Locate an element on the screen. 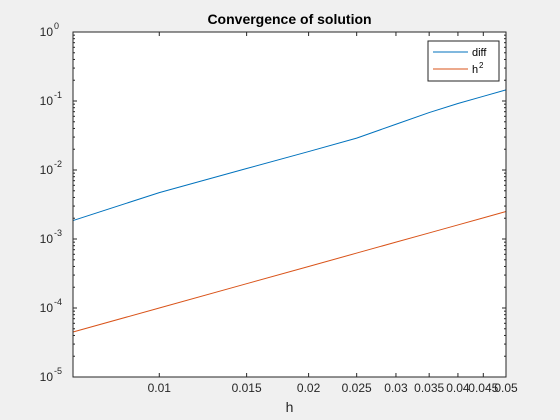 This screenshot has width=560, height=420. y-tick-label-exponent: -3 is located at coordinates (58, 233).